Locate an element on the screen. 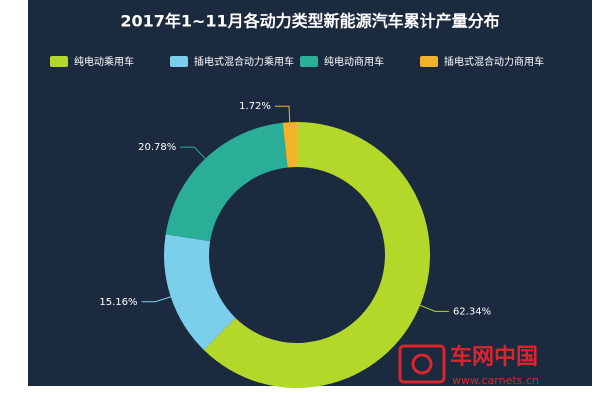  data-label: 62.34% is located at coordinates (472, 311).